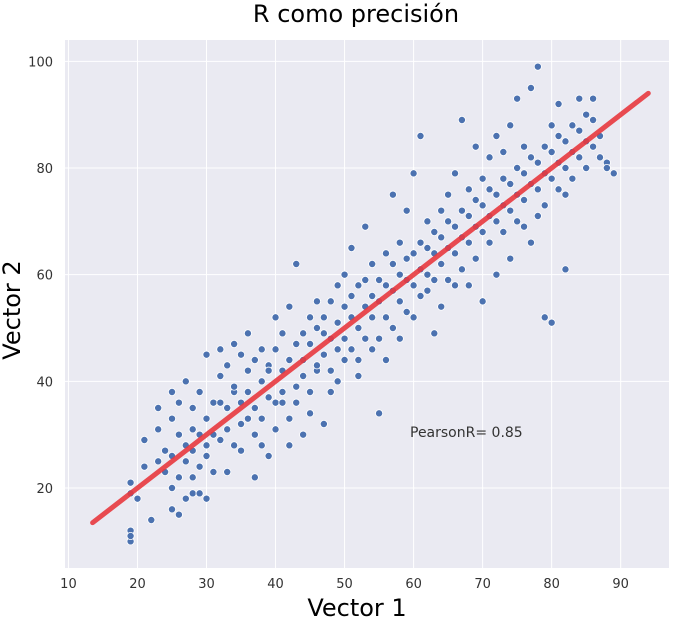  I want to click on y-tick-label: 100, so click(40, 62).